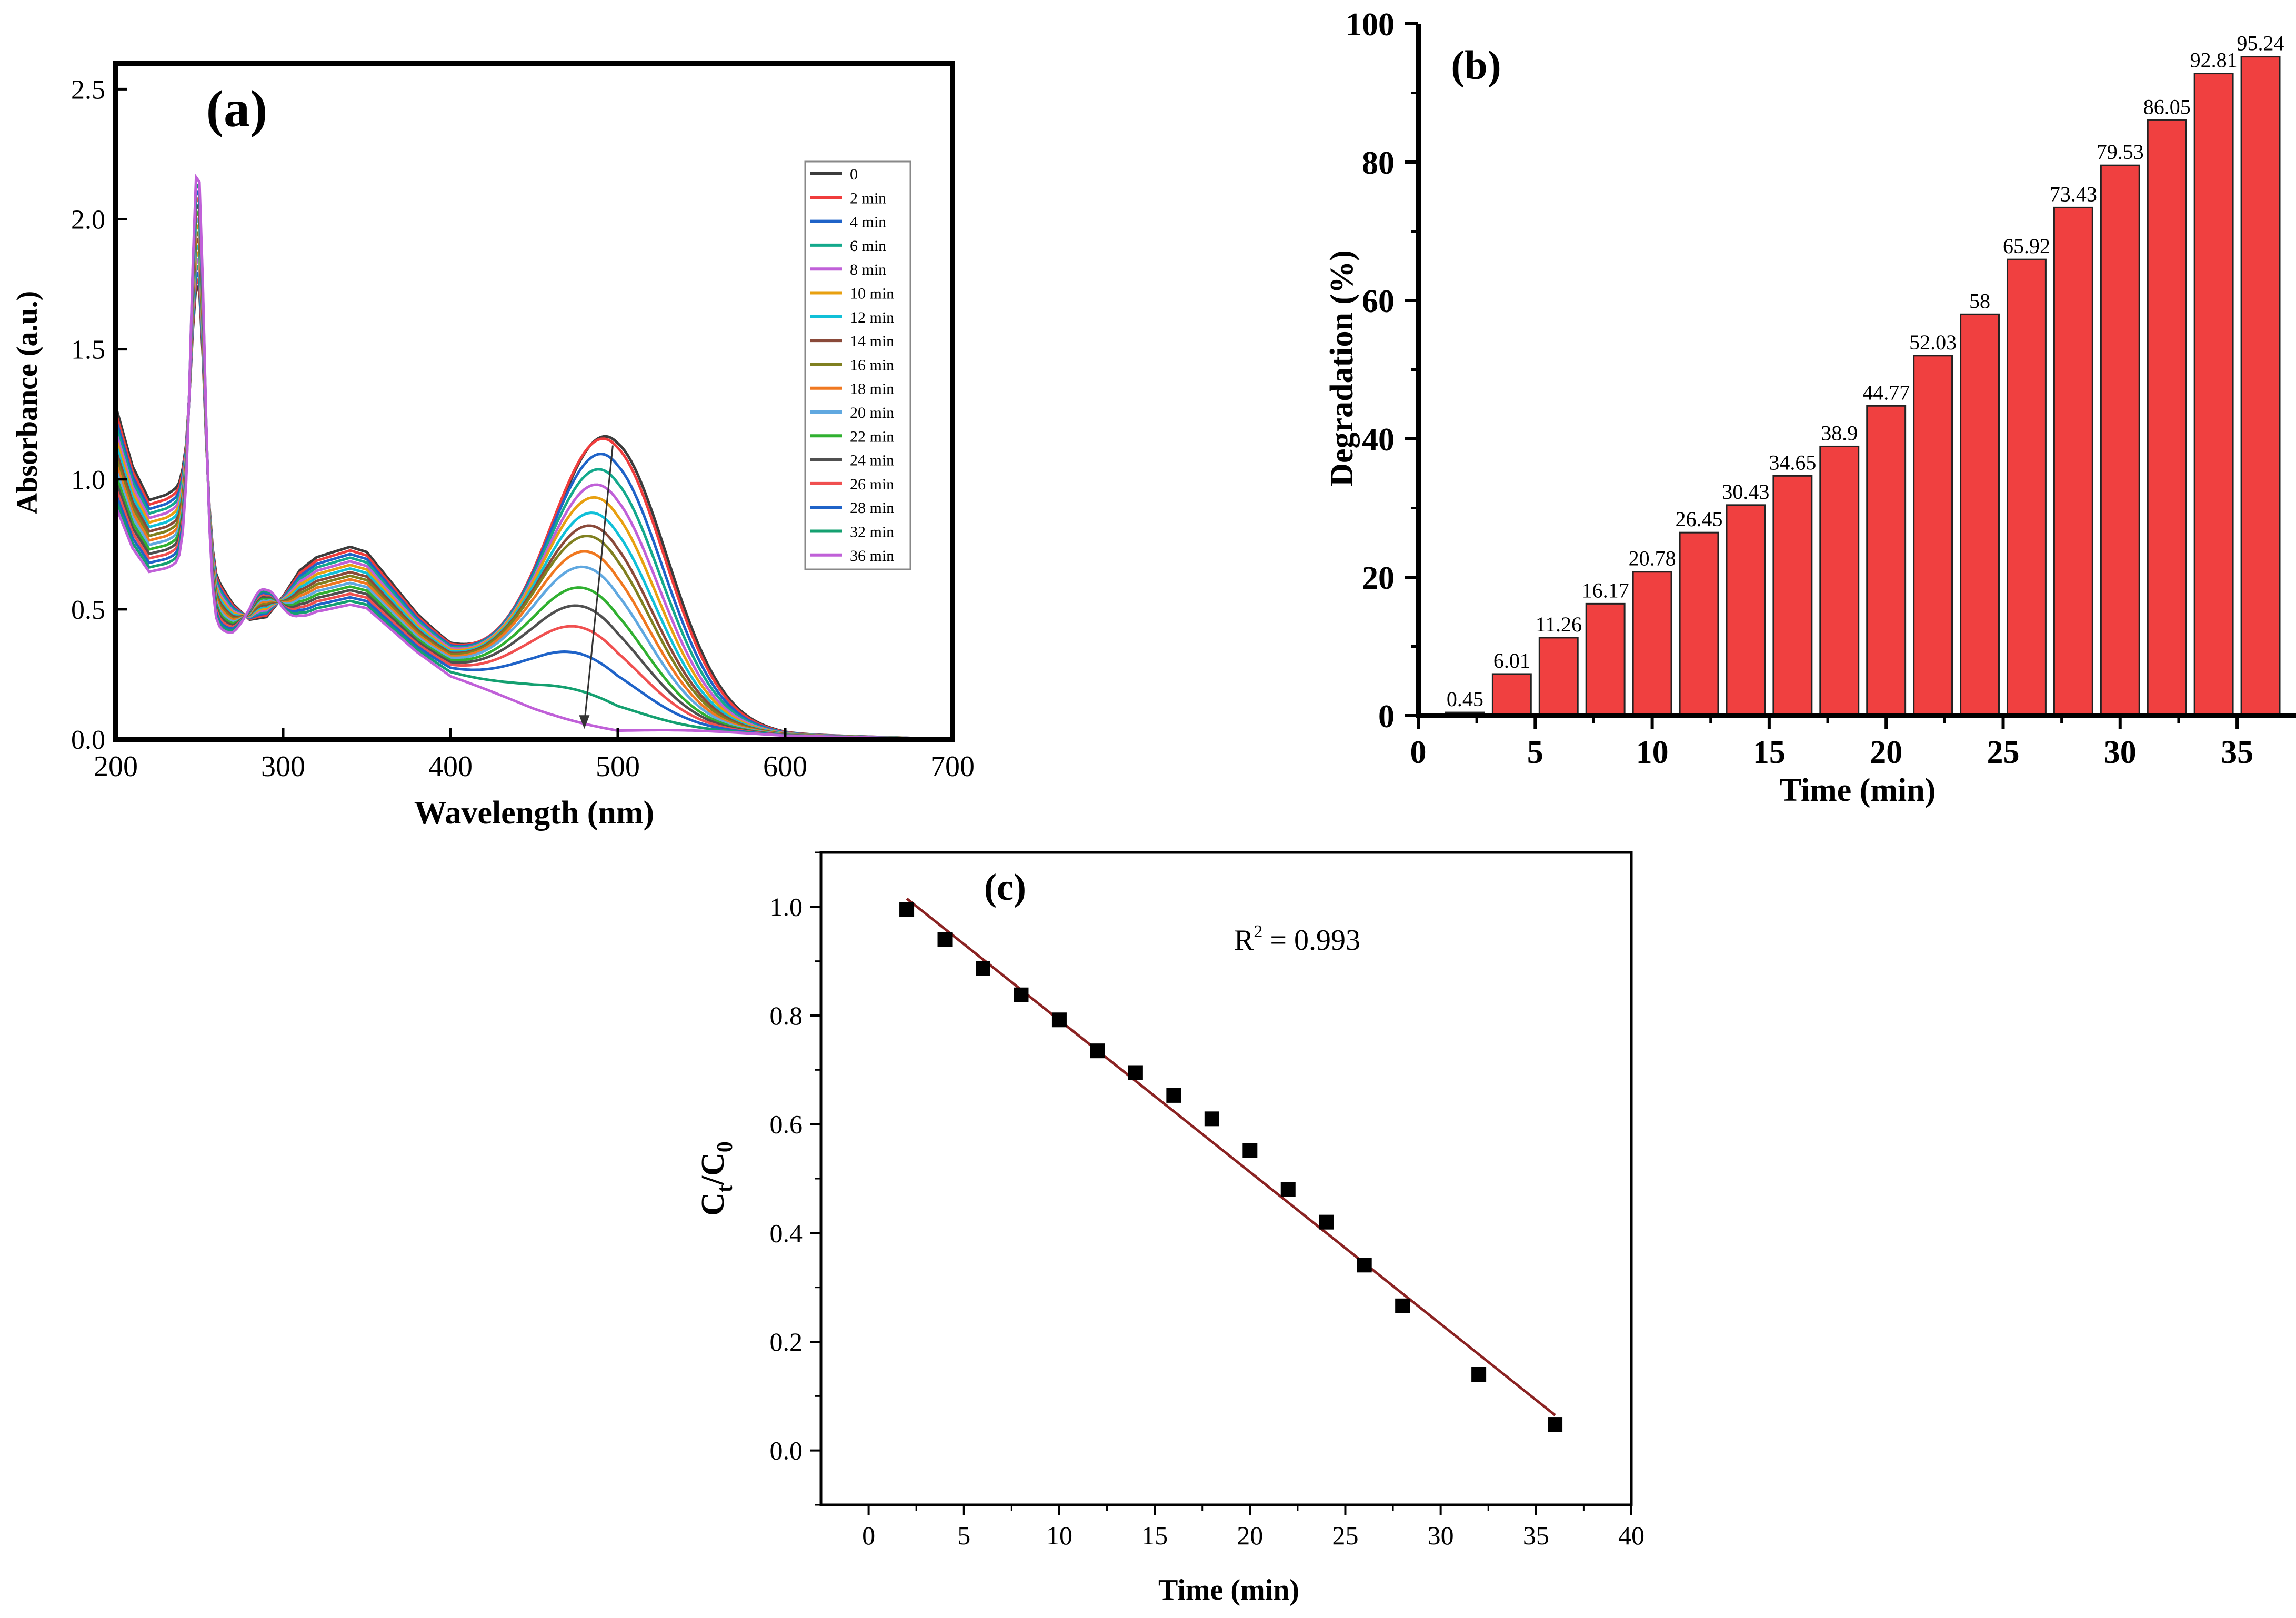 The width and height of the screenshot is (2296, 1618). I want to click on legend-entry: 10 min, so click(872, 294).